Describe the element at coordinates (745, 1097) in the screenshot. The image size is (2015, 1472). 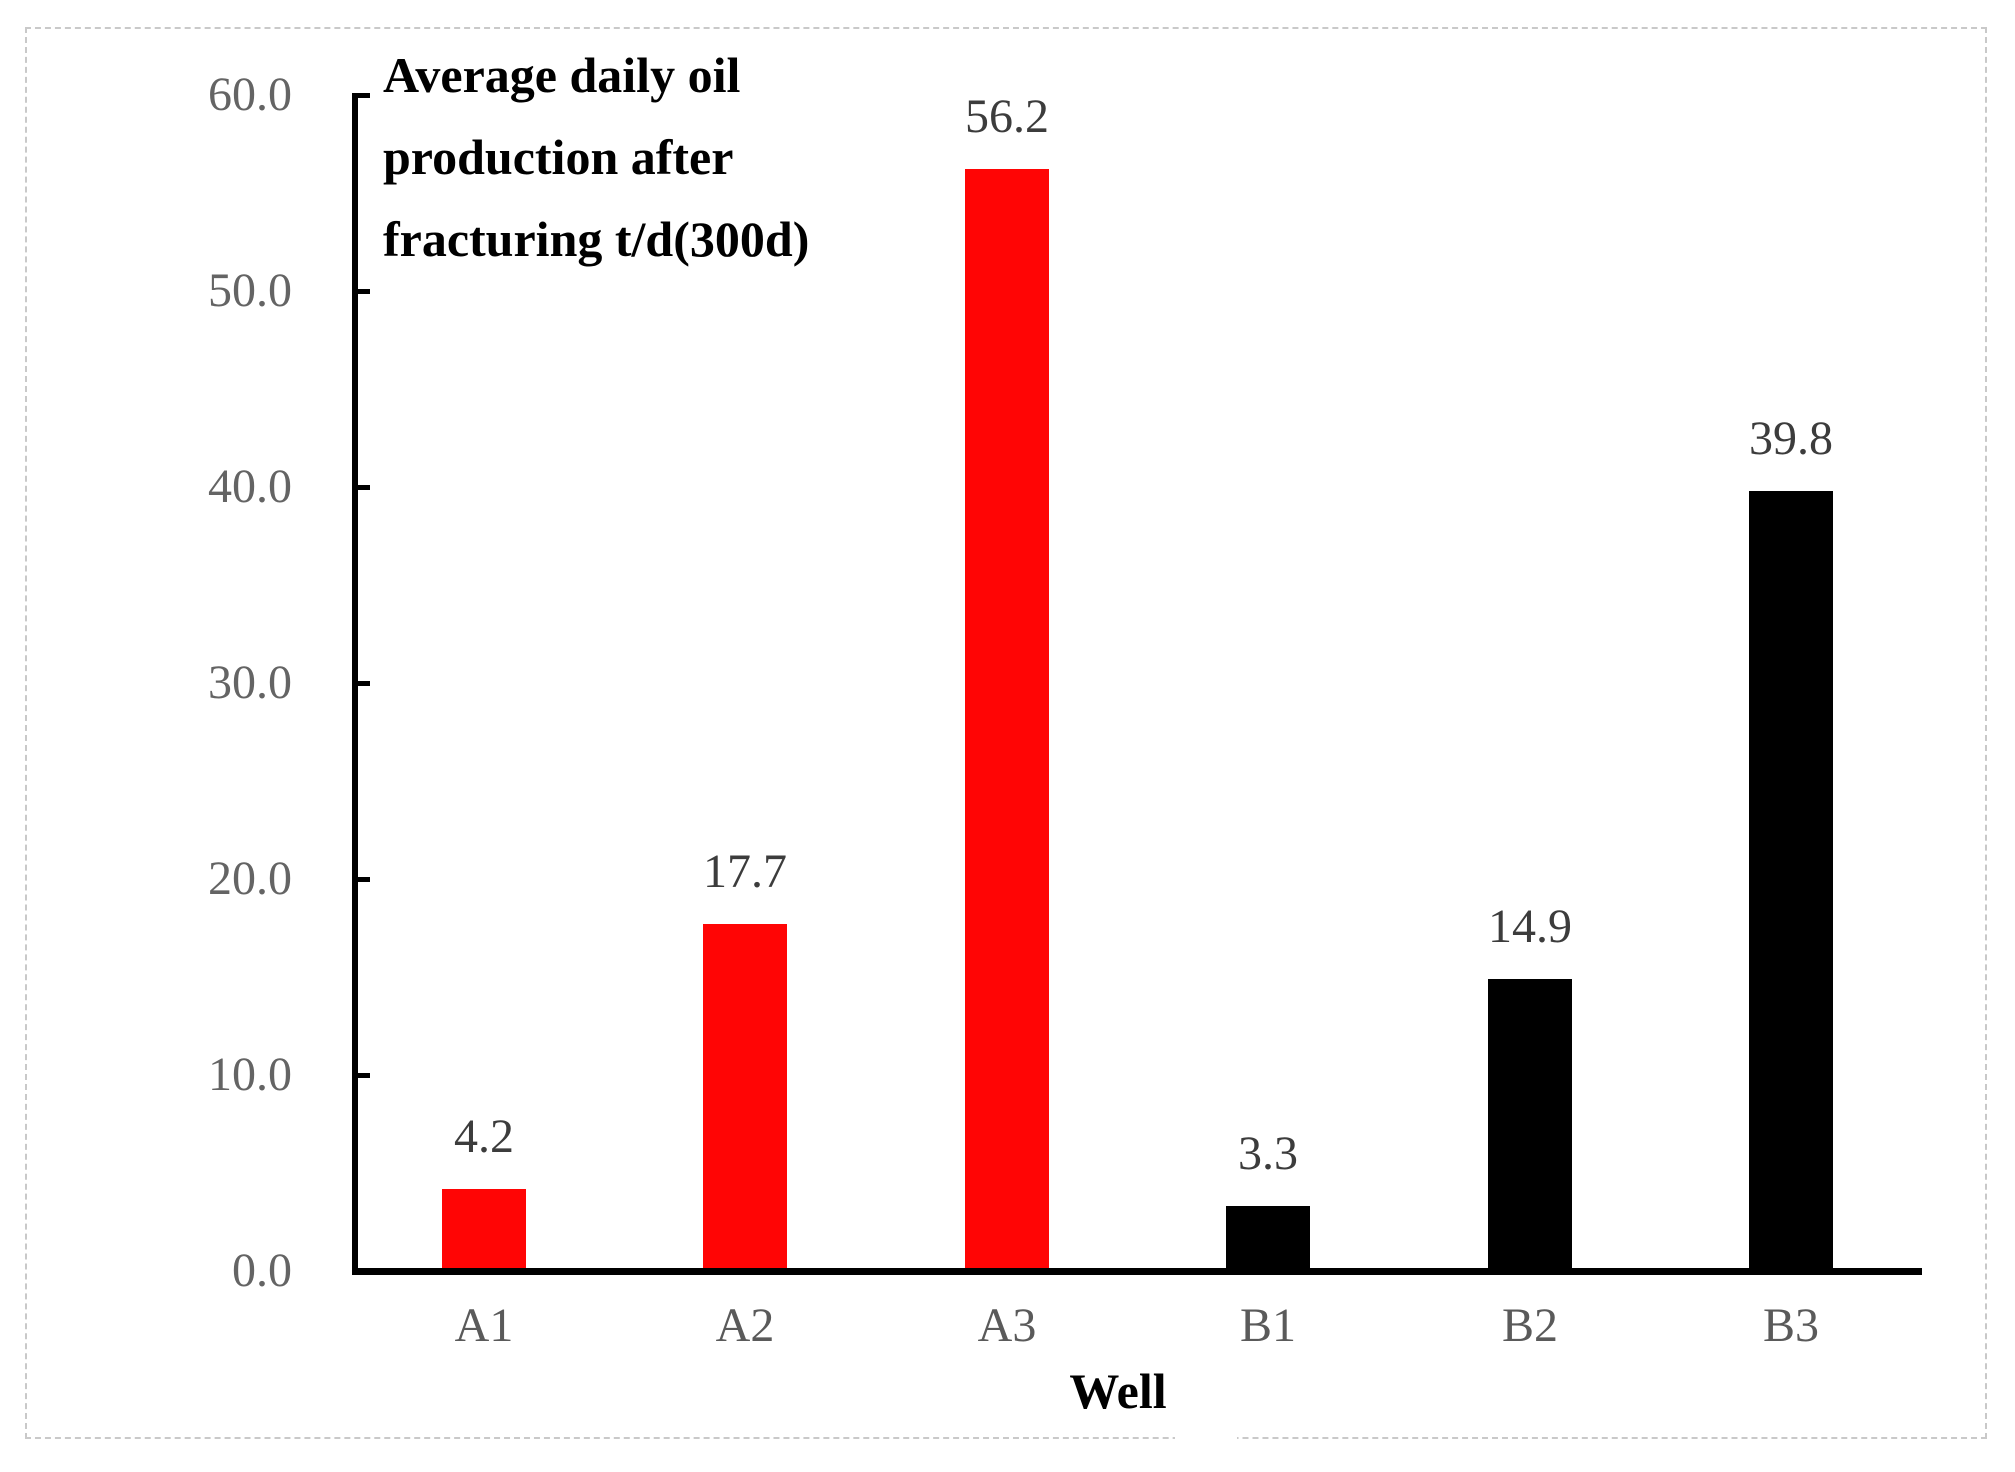
I see `bar-A2` at that location.